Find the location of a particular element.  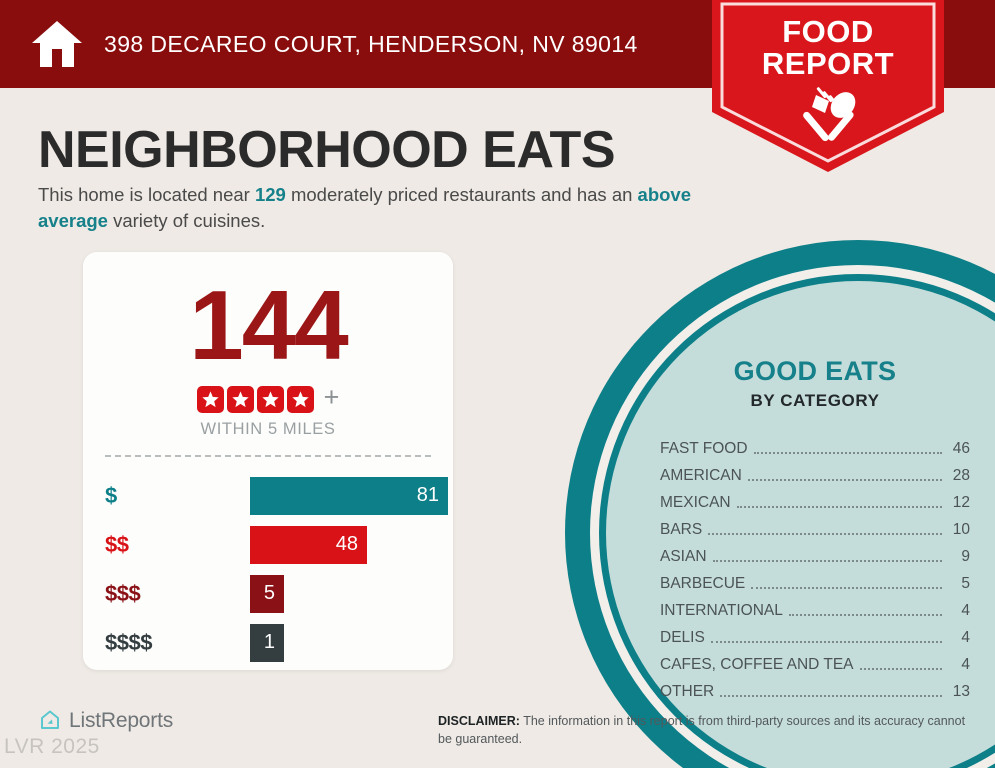

good-eats-category-name: BARBECUE is located at coordinates (703, 583).